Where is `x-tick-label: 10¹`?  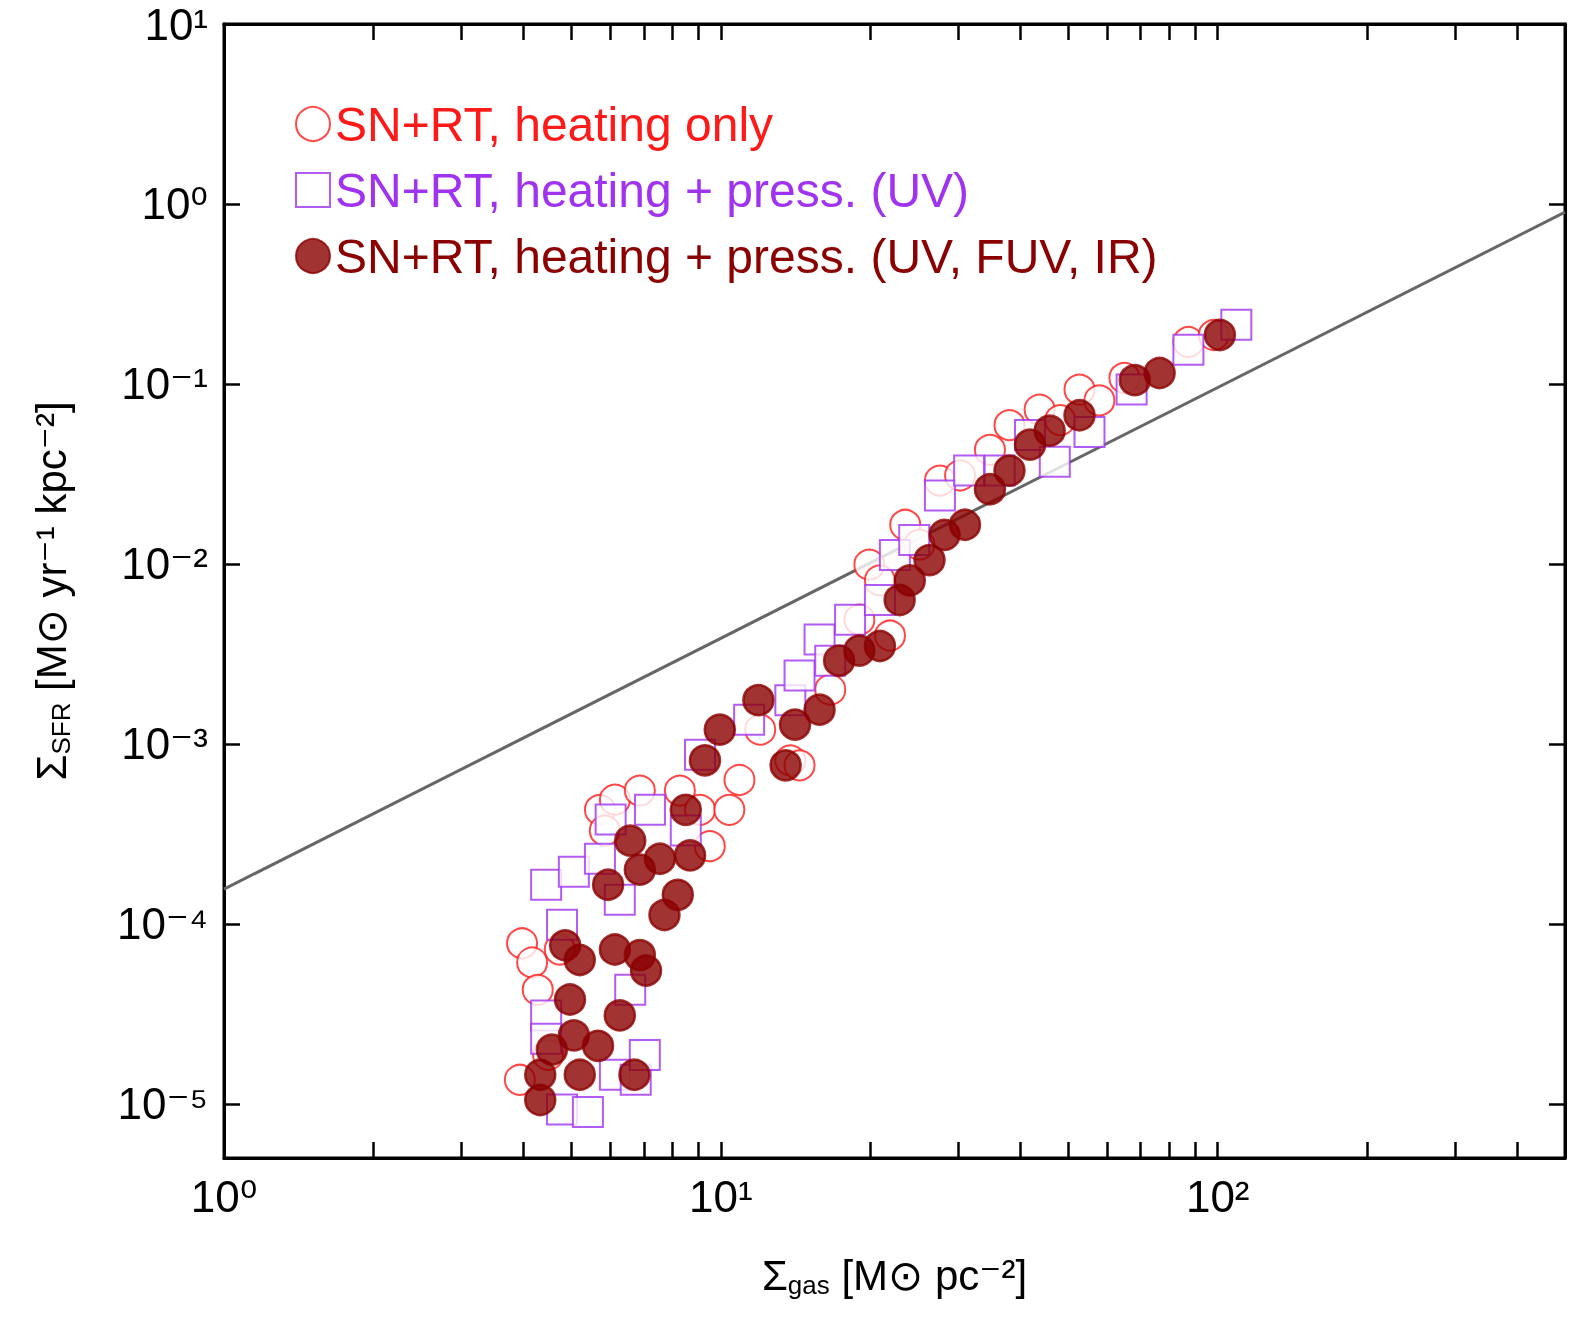
x-tick-label: 10¹ is located at coordinates (721, 1196).